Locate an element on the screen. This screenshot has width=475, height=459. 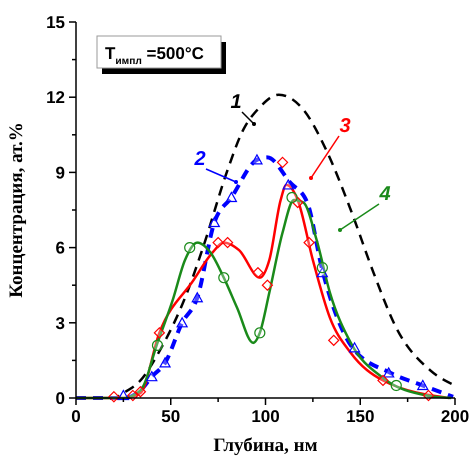
text: 4 is located at coordinates (384, 194).